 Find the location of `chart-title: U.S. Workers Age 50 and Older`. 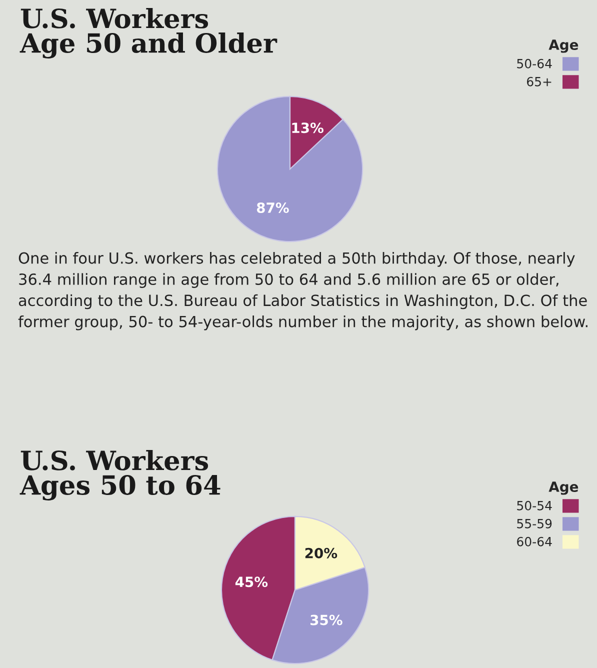

chart-title: U.S. Workers Age 50 and Older is located at coordinates (149, 33).